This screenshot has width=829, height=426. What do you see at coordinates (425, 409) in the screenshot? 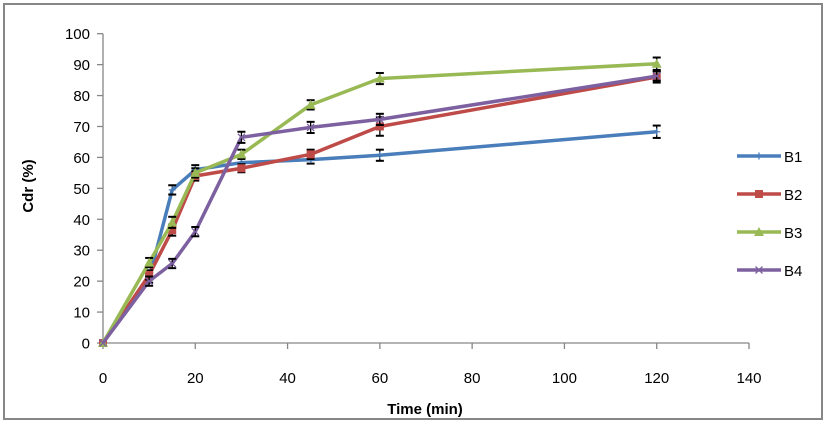
I see `x-axis-title: Time (min)` at bounding box center [425, 409].